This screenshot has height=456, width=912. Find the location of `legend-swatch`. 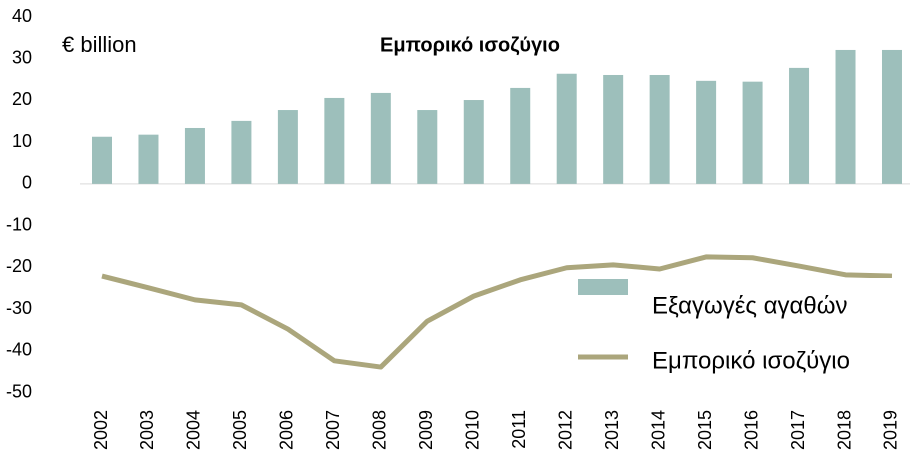

legend-swatch is located at coordinates (603, 287).